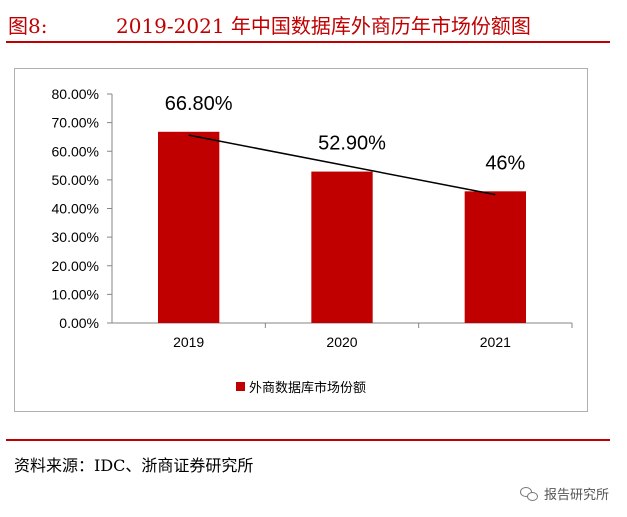 The image size is (627, 517). I want to click on x-tick-label: 2019, so click(188, 342).